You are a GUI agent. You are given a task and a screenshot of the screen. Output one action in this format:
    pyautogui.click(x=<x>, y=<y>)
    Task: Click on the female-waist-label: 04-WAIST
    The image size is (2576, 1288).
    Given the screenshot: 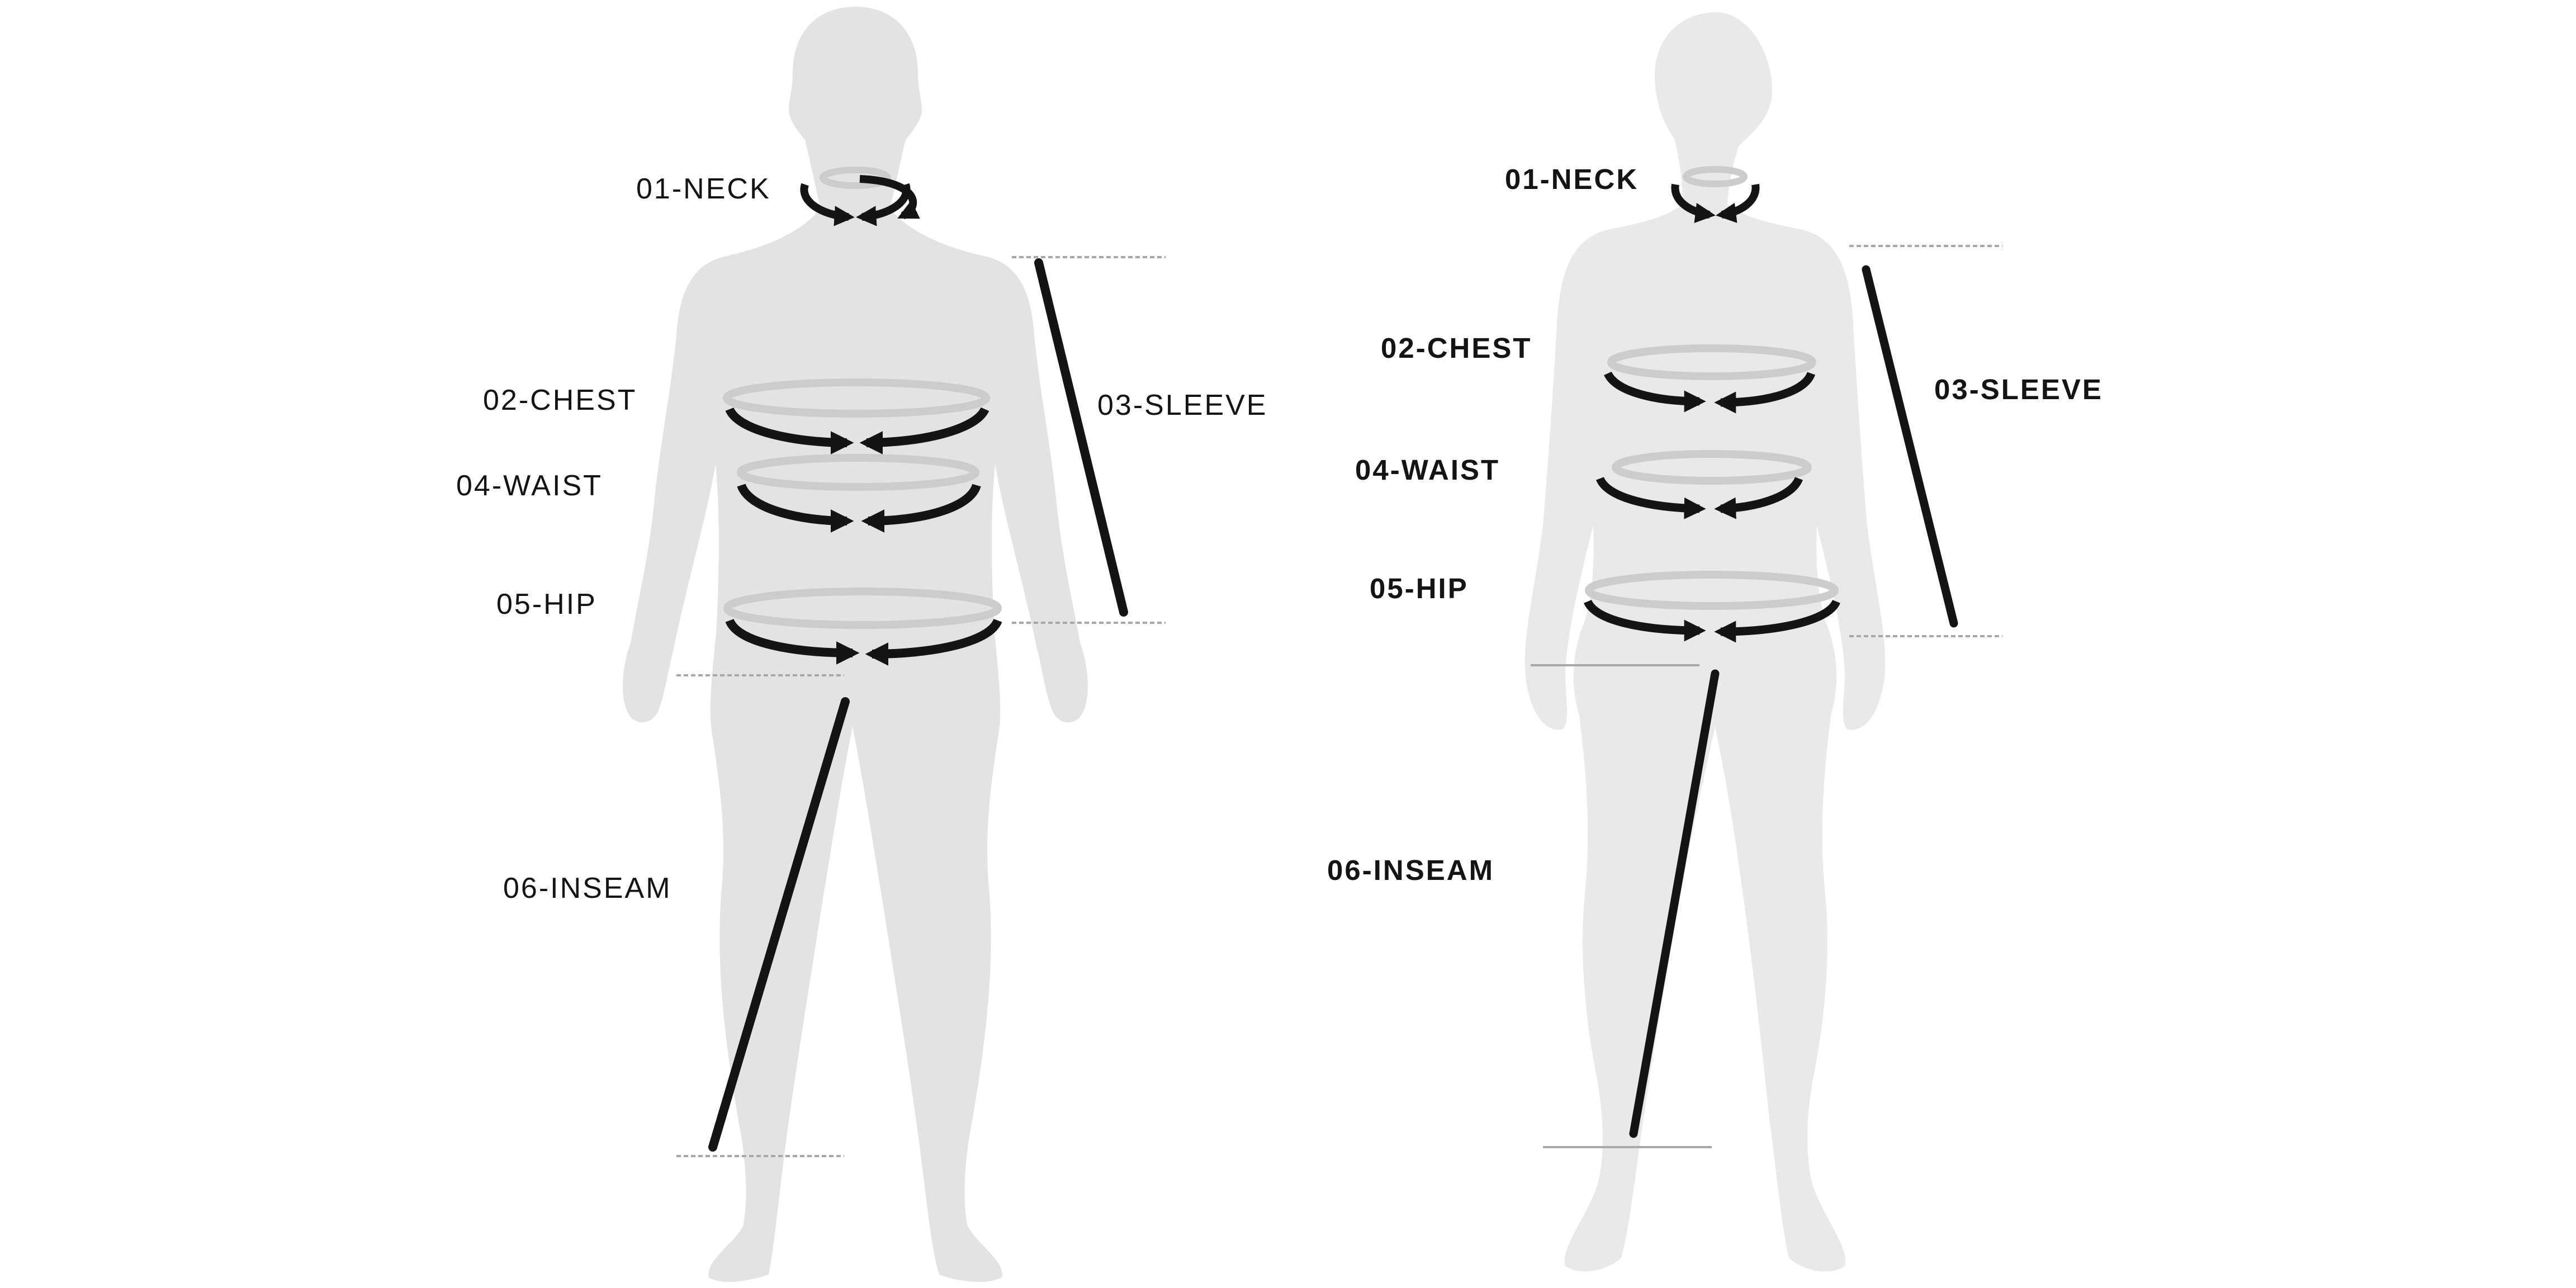 What is the action you would take?
    pyautogui.click(x=1427, y=470)
    